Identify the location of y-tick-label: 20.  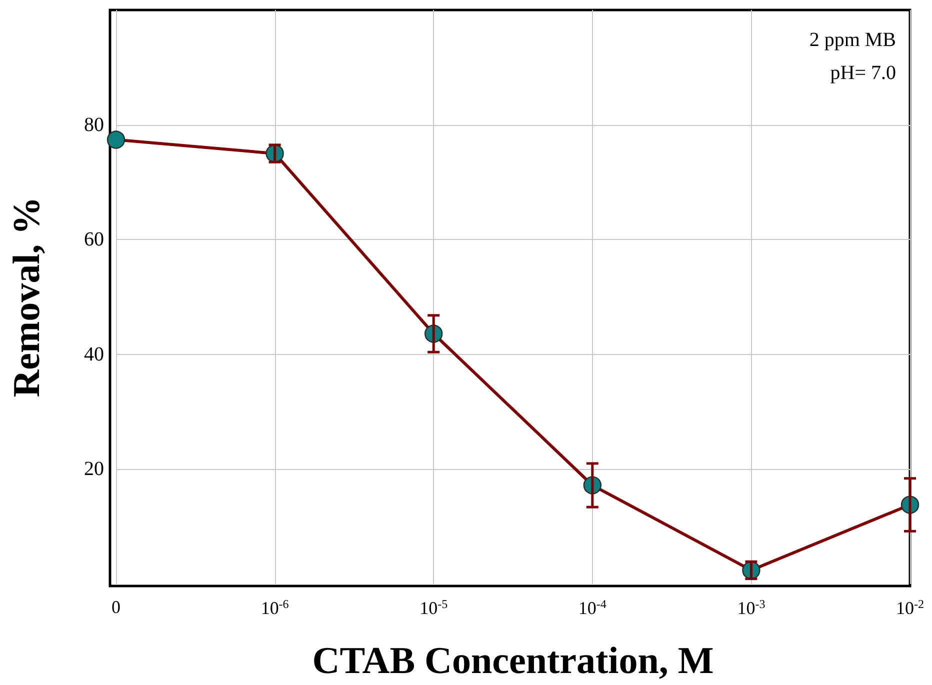
(94, 469).